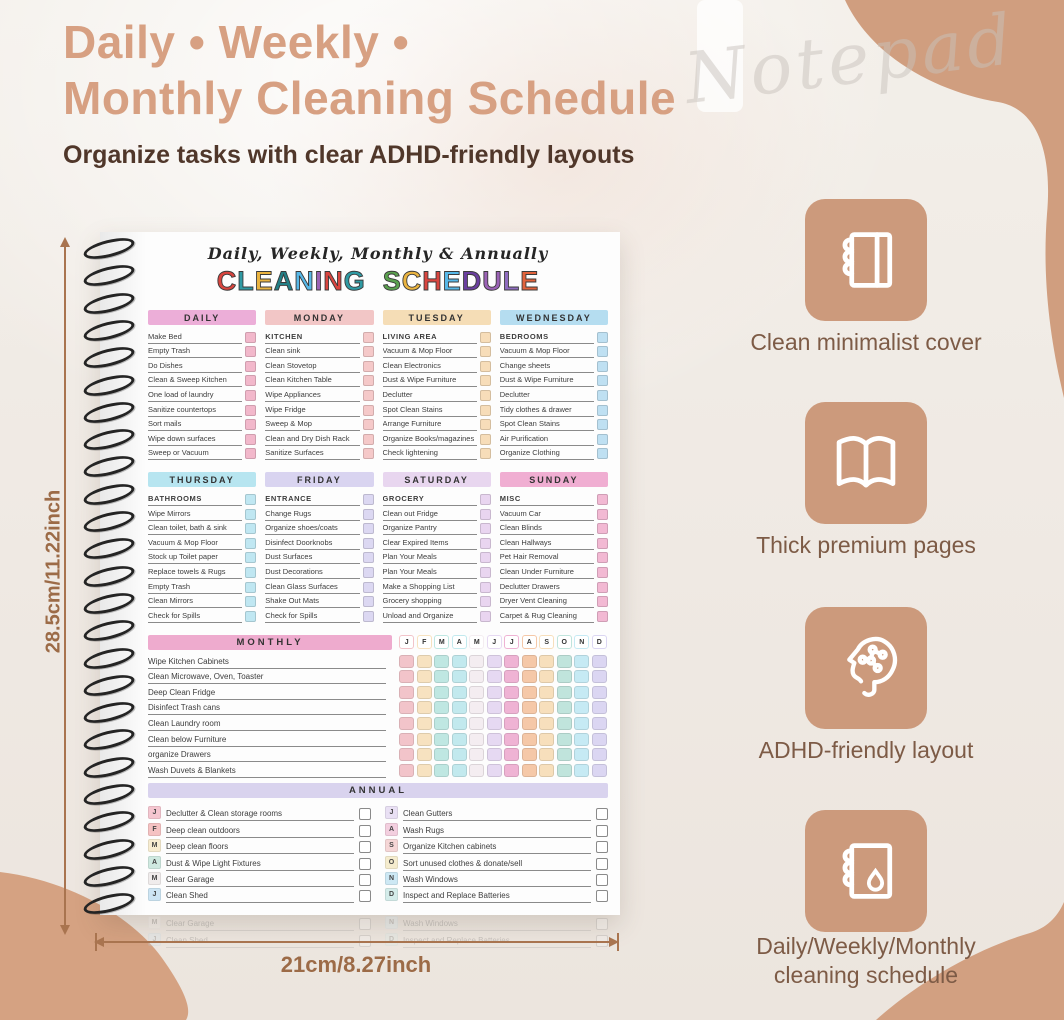 This screenshot has width=1064, height=1020. Describe the element at coordinates (312, 544) in the screenshot. I see `task-label: Disinfect Doorknobs` at that location.